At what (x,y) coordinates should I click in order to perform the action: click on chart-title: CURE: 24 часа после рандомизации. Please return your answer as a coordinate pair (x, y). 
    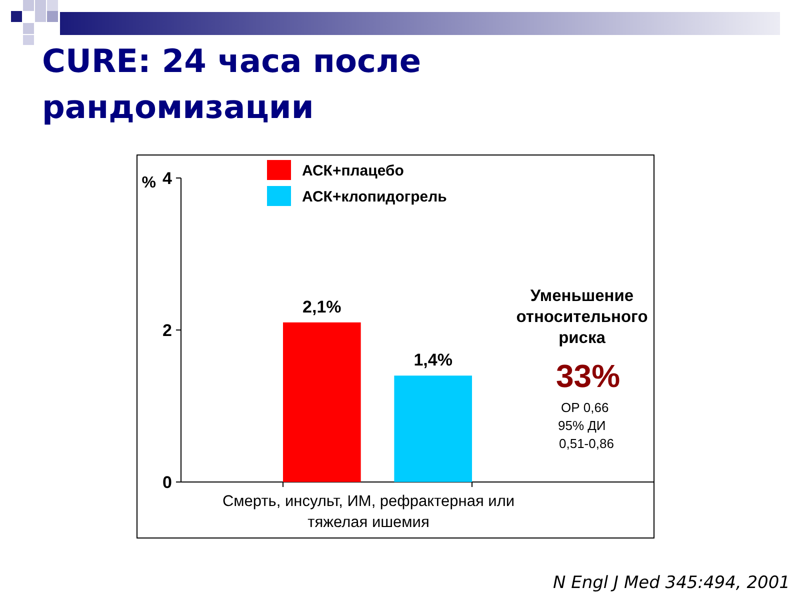
    Looking at the image, I should click on (232, 84).